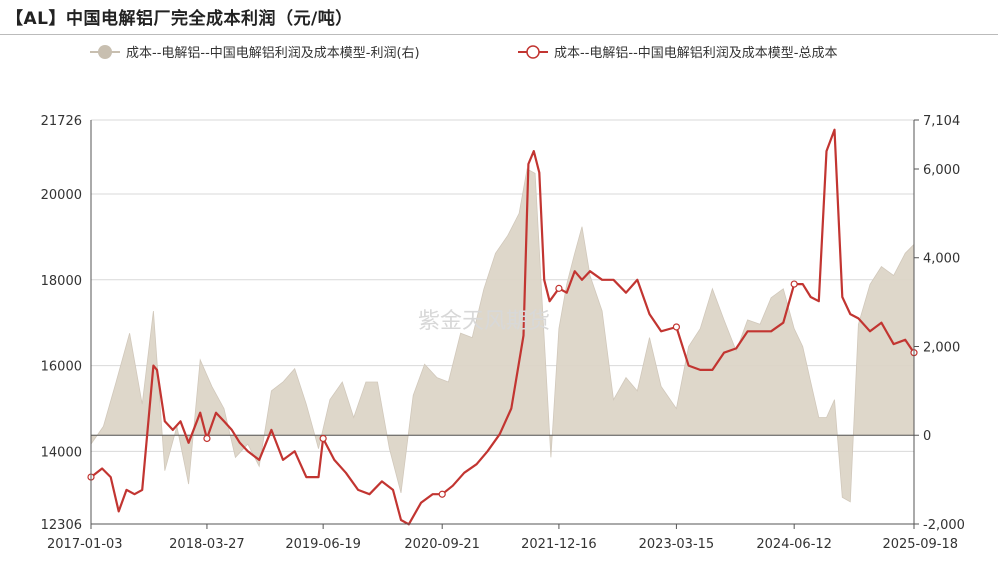  Describe the element at coordinates (559, 544) in the screenshot. I see `x-tick-label: 2021-12-16` at that location.